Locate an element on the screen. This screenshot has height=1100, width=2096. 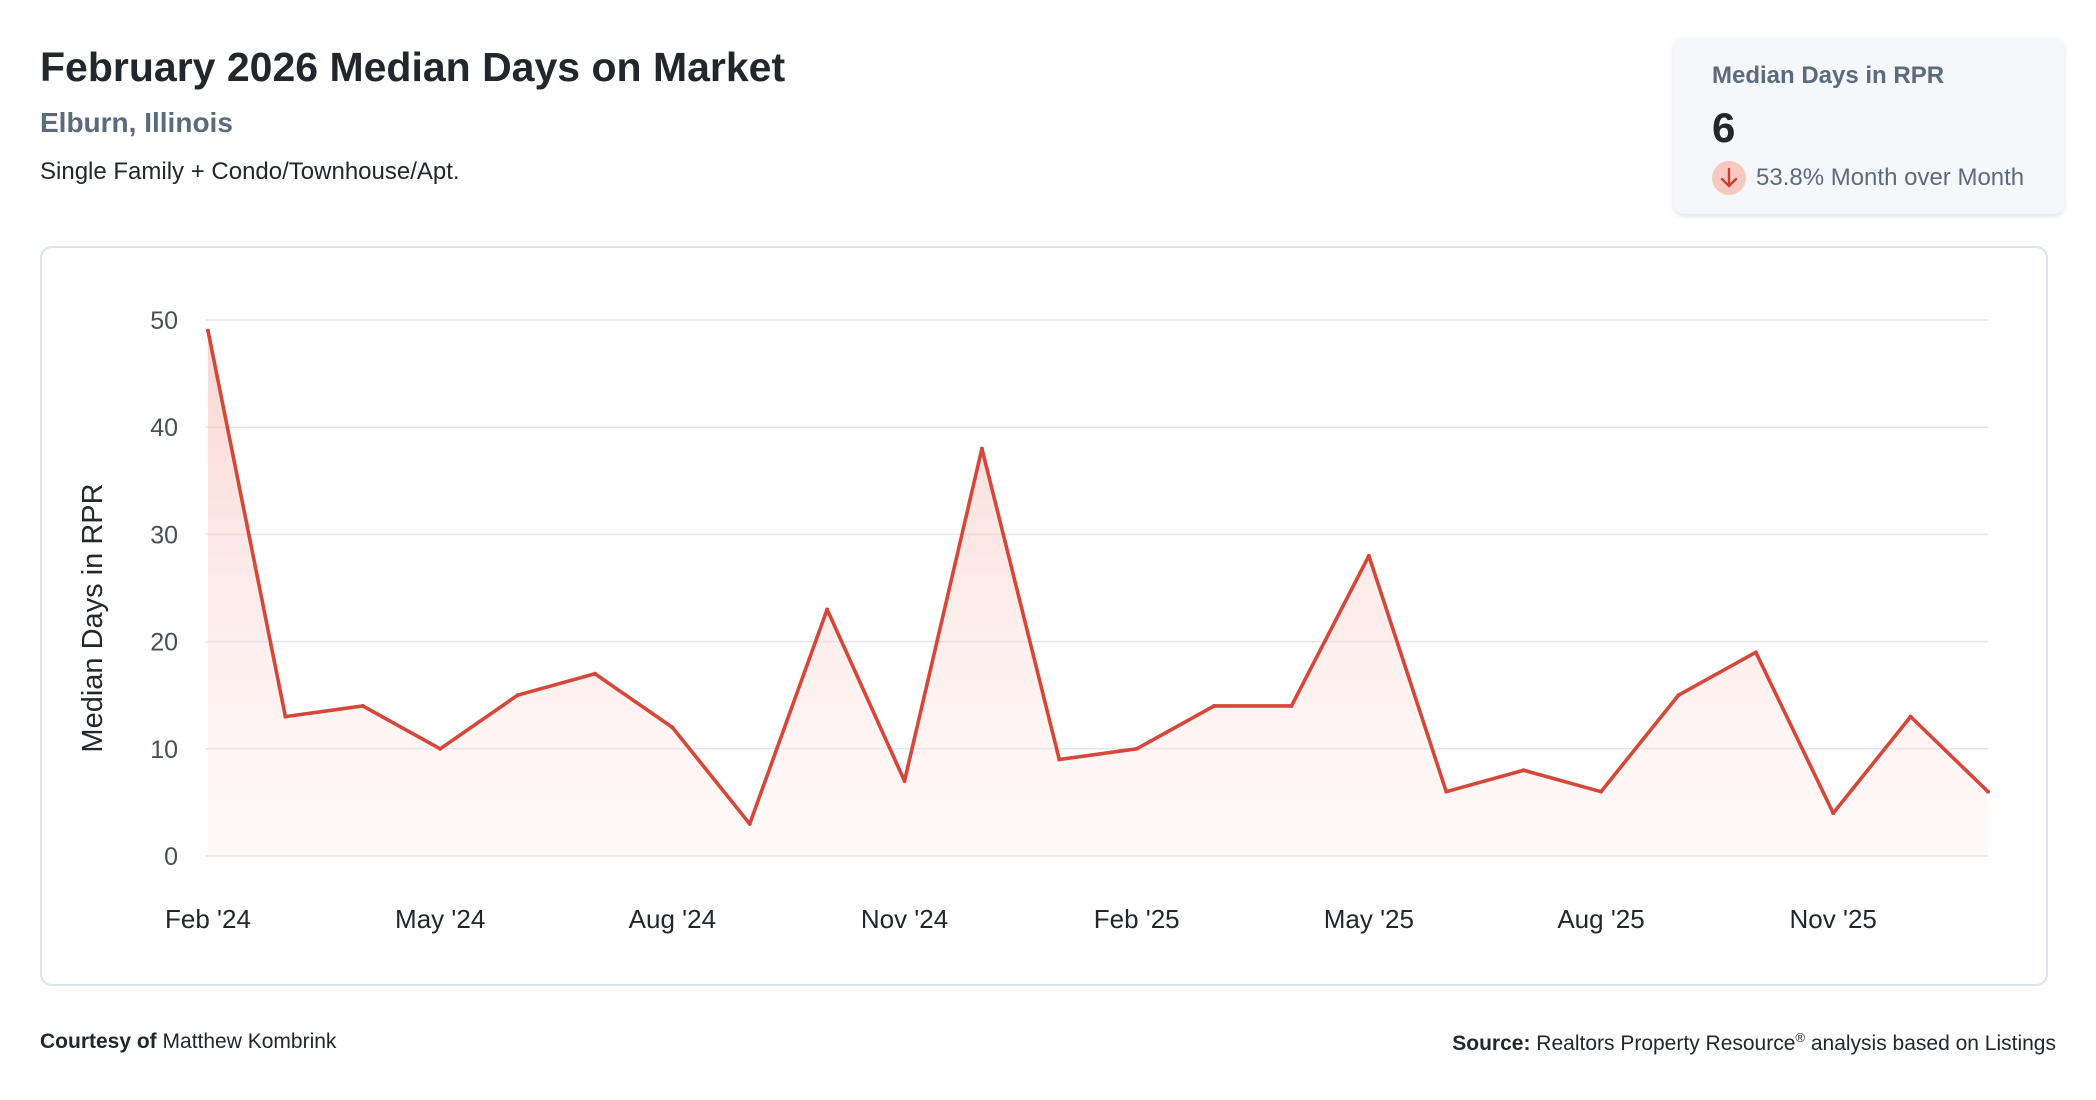
y-axis-ticks: 0 10 20 30 40 50 is located at coordinates (164, 589).